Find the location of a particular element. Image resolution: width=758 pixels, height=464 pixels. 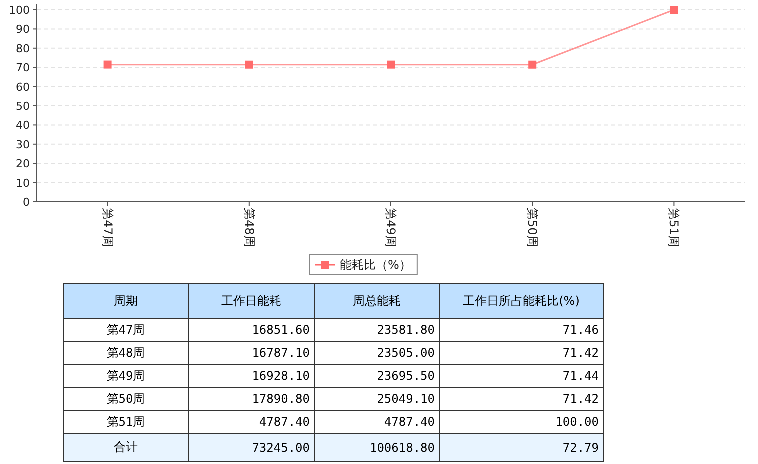

text: 71.46 is located at coordinates (522, 330).